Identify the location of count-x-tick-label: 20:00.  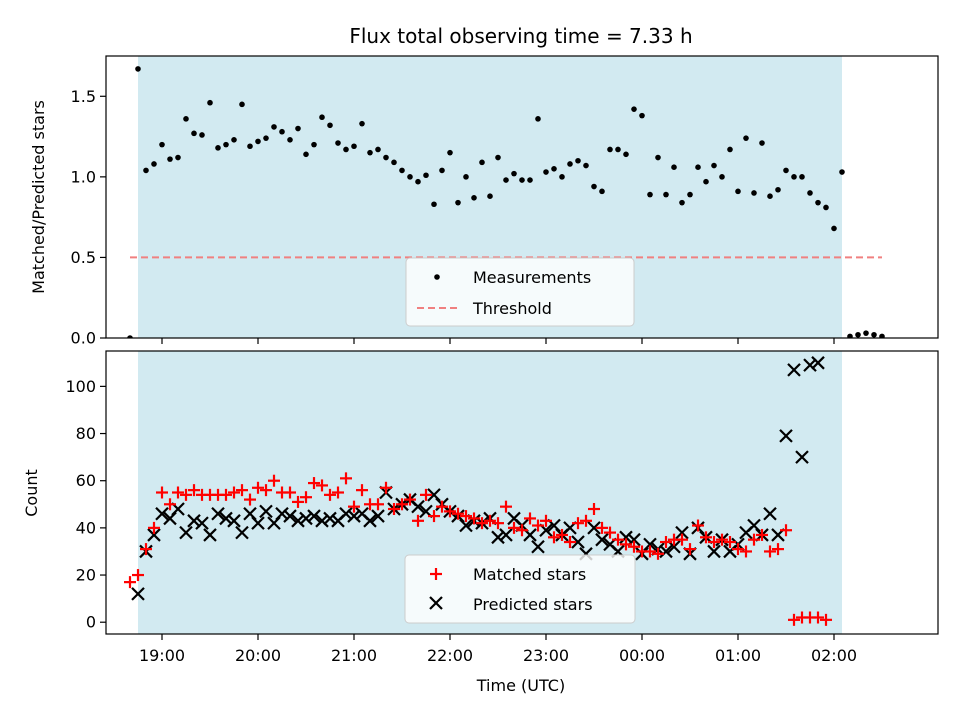
(258, 655).